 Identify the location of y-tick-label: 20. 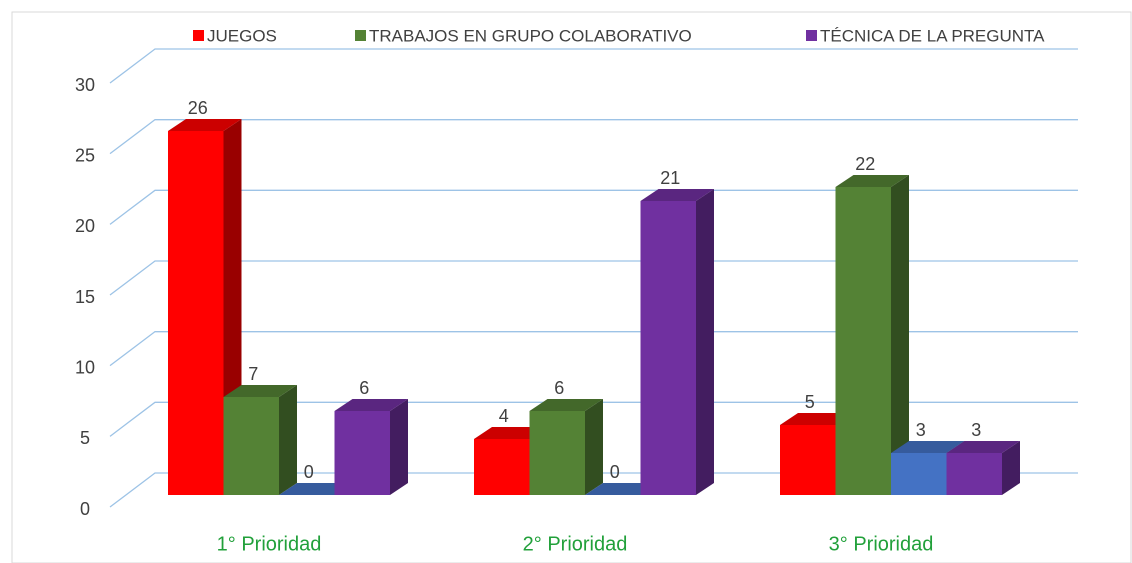
(85, 226).